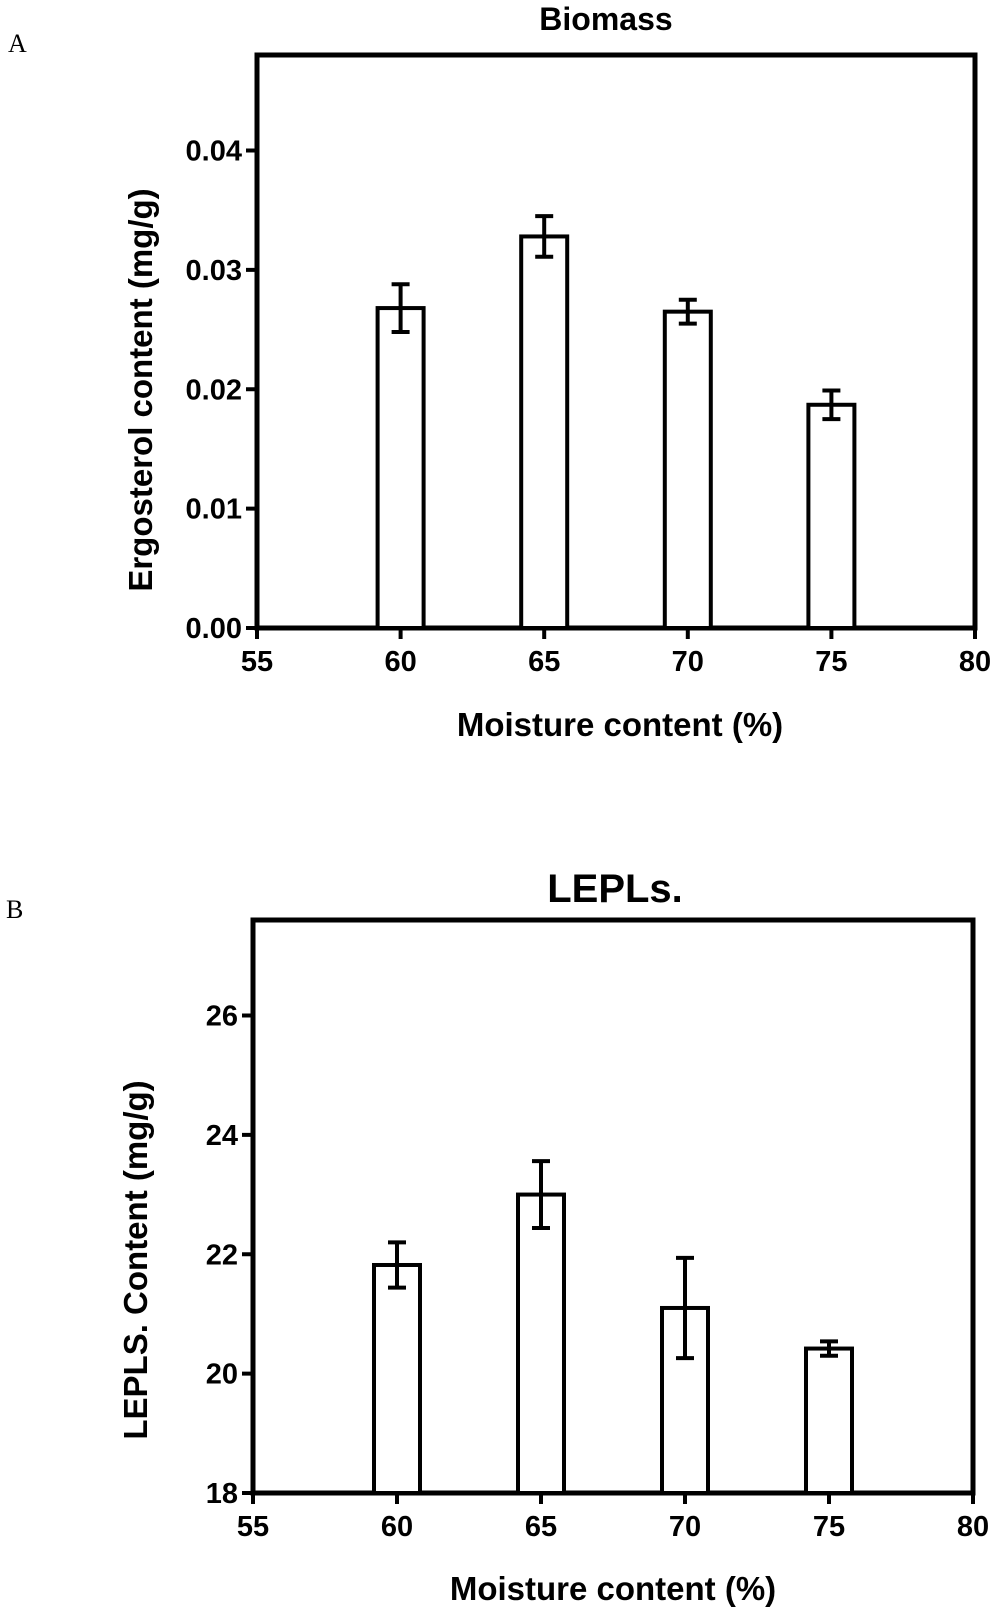  Describe the element at coordinates (397, 1527) in the screenshot. I see `panel-b-x-tick-label-1: 60` at that location.